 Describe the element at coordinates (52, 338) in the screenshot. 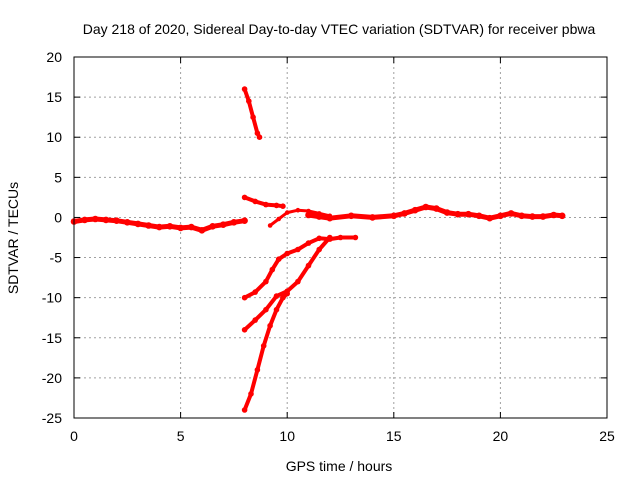

I see `y-tick-label: -15` at that location.